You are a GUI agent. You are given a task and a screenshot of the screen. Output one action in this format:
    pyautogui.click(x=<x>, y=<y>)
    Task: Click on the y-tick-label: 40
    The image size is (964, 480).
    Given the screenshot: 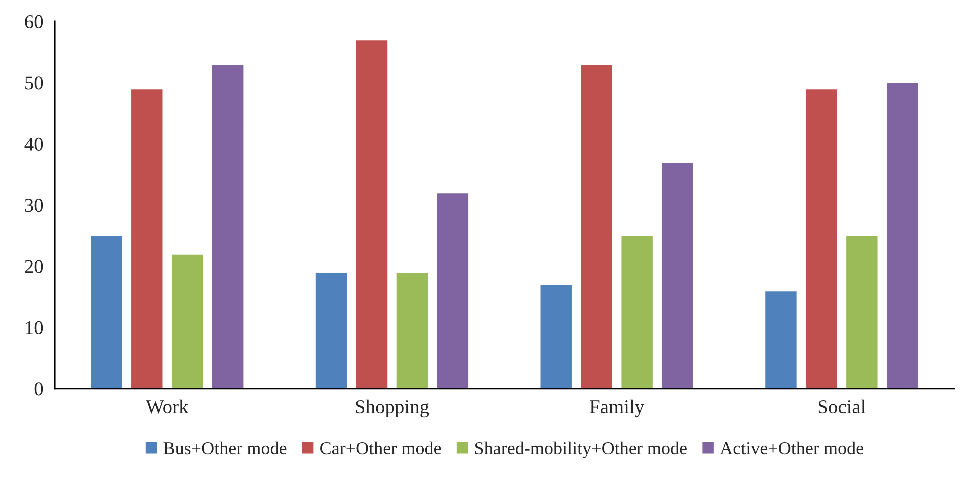 What is the action you would take?
    pyautogui.click(x=34, y=144)
    